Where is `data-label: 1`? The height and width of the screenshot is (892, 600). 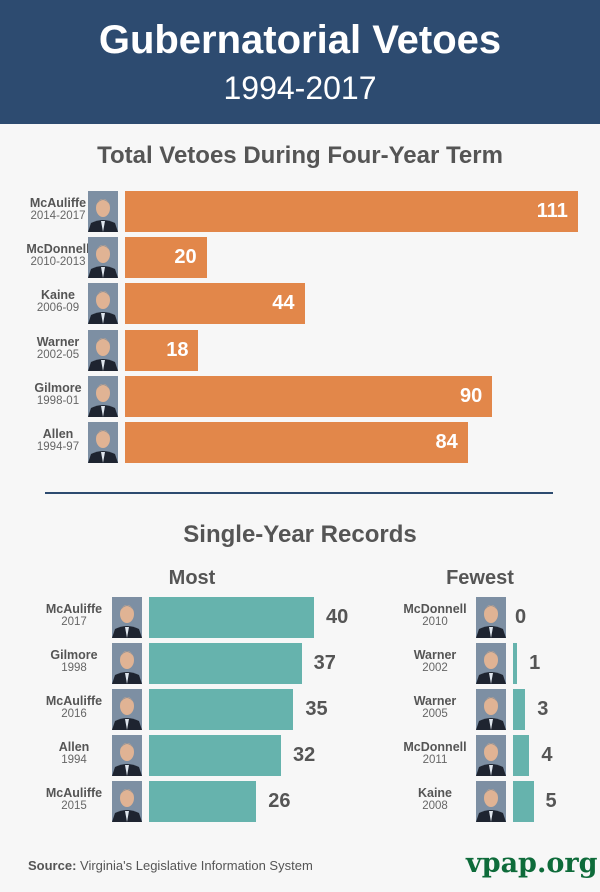 data-label: 1 is located at coordinates (535, 663).